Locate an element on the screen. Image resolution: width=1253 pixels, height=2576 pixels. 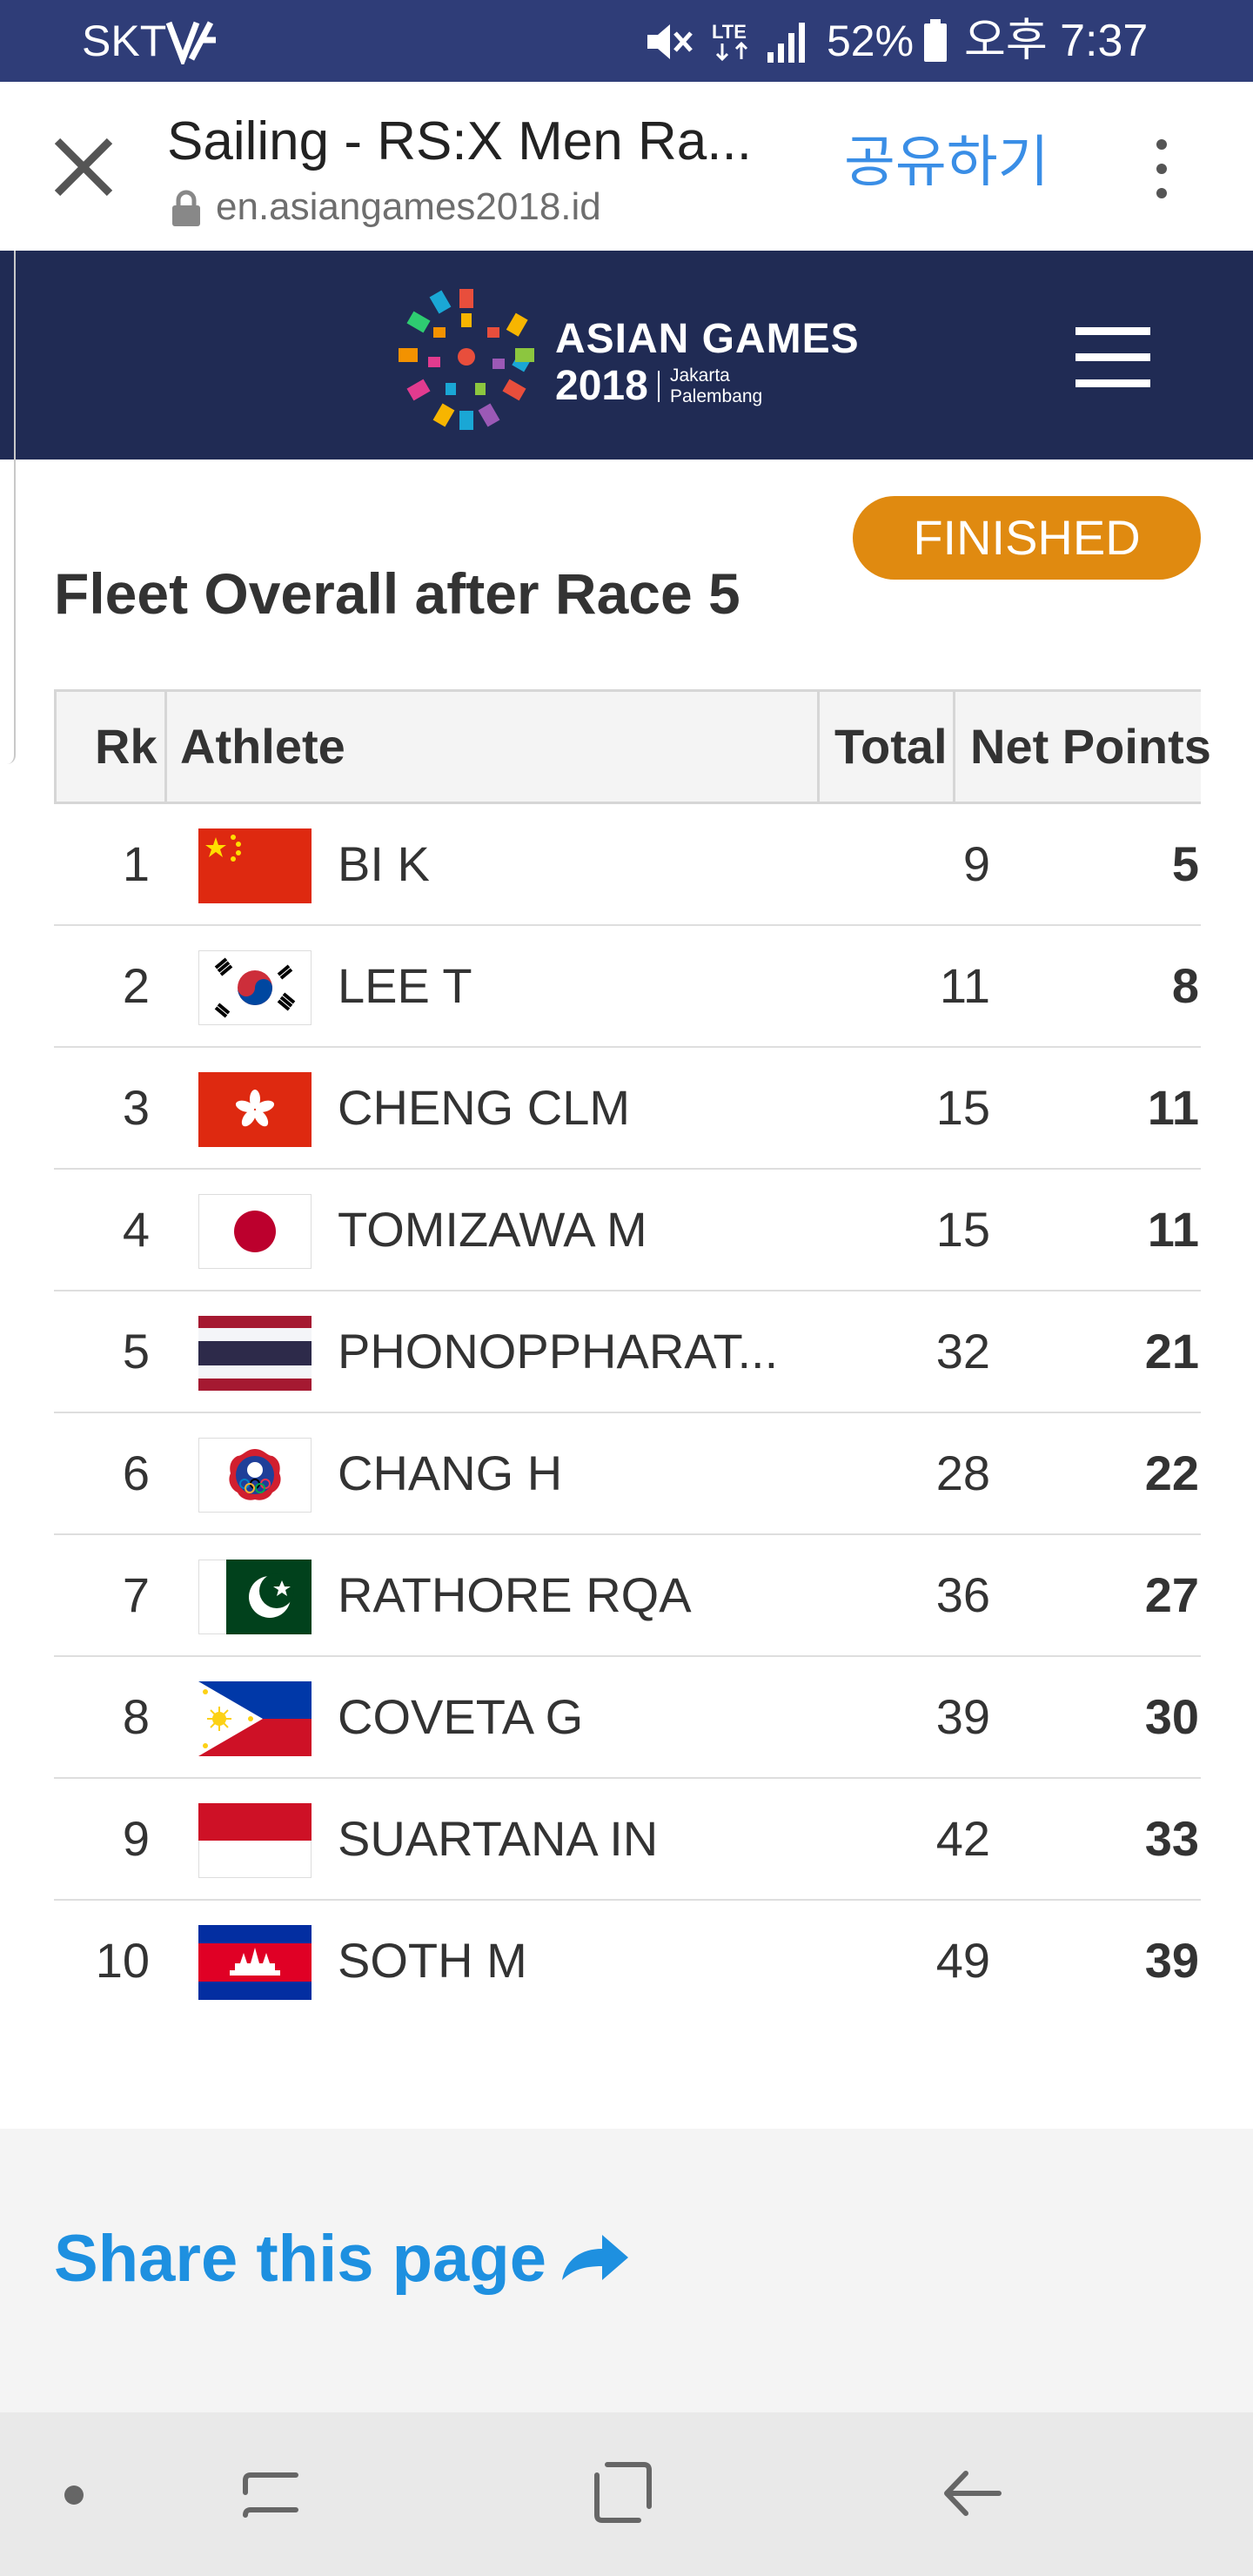
athlete-name: TOMIZAWA M is located at coordinates (492, 1229).